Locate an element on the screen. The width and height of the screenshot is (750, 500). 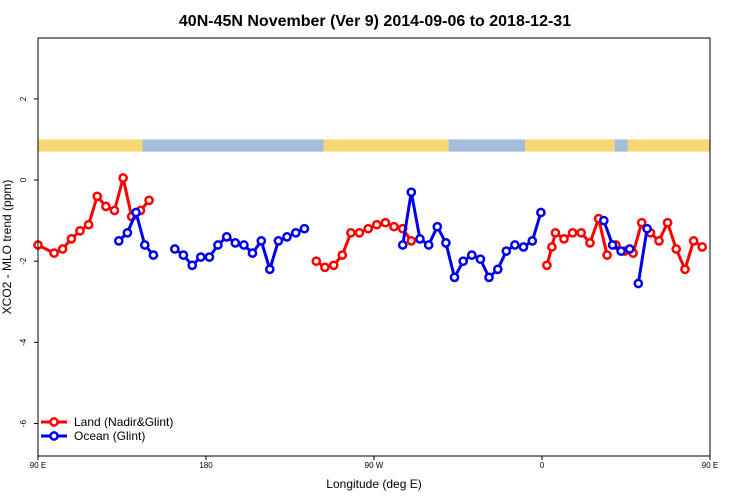
legend-marker-land is located at coordinates (54, 422).